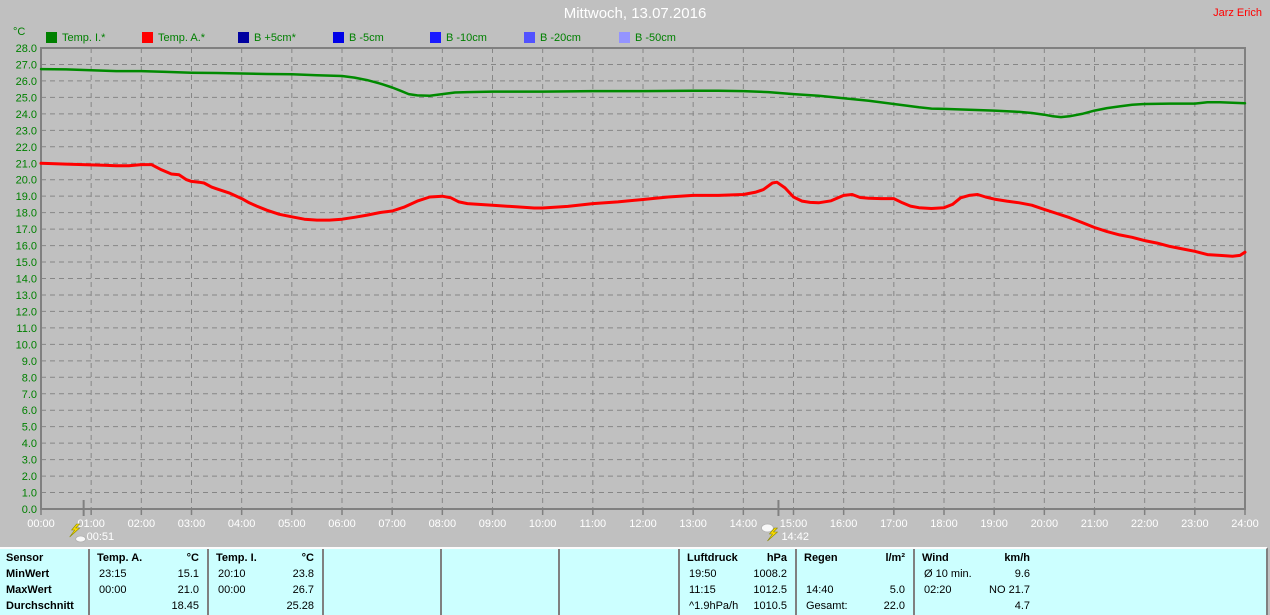 This screenshot has width=1270, height=615. What do you see at coordinates (643, 93) in the screenshot?
I see `series-line-temp-i` at bounding box center [643, 93].